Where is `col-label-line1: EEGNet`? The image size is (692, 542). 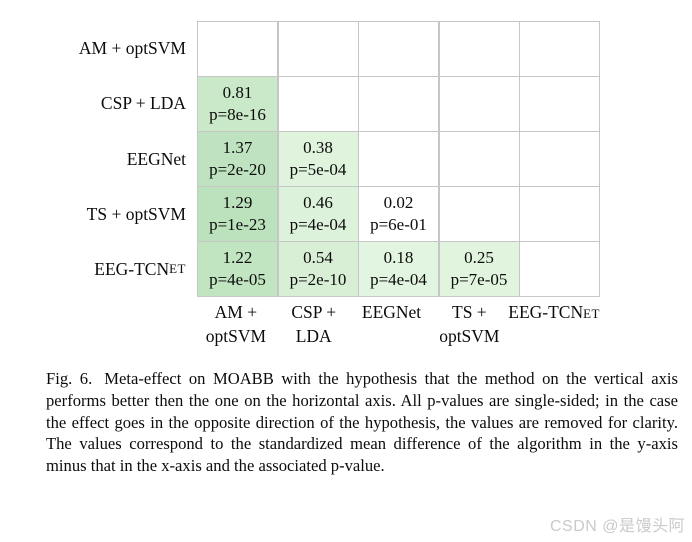 col-label-line1: EEGNet is located at coordinates (391, 312).